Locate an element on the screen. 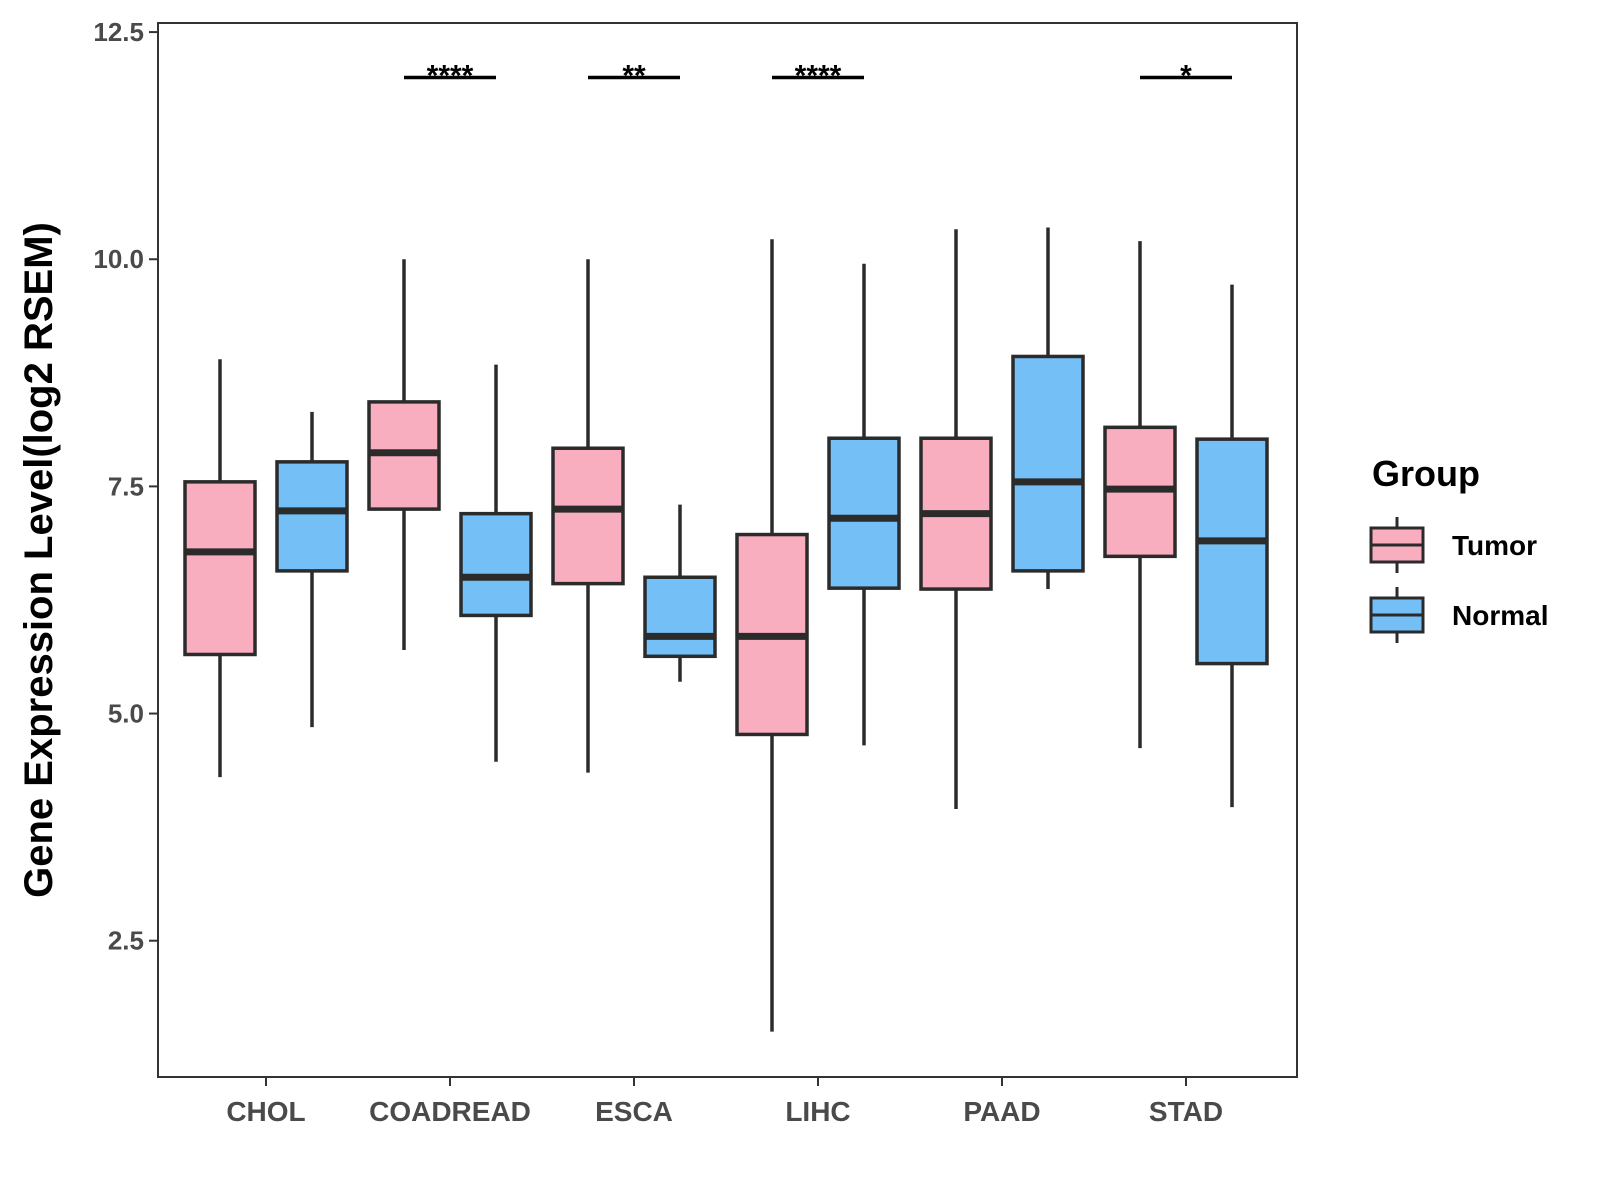 Image resolution: width=1600 pixels, height=1200 pixels. significance-stad: * is located at coordinates (1186, 76).